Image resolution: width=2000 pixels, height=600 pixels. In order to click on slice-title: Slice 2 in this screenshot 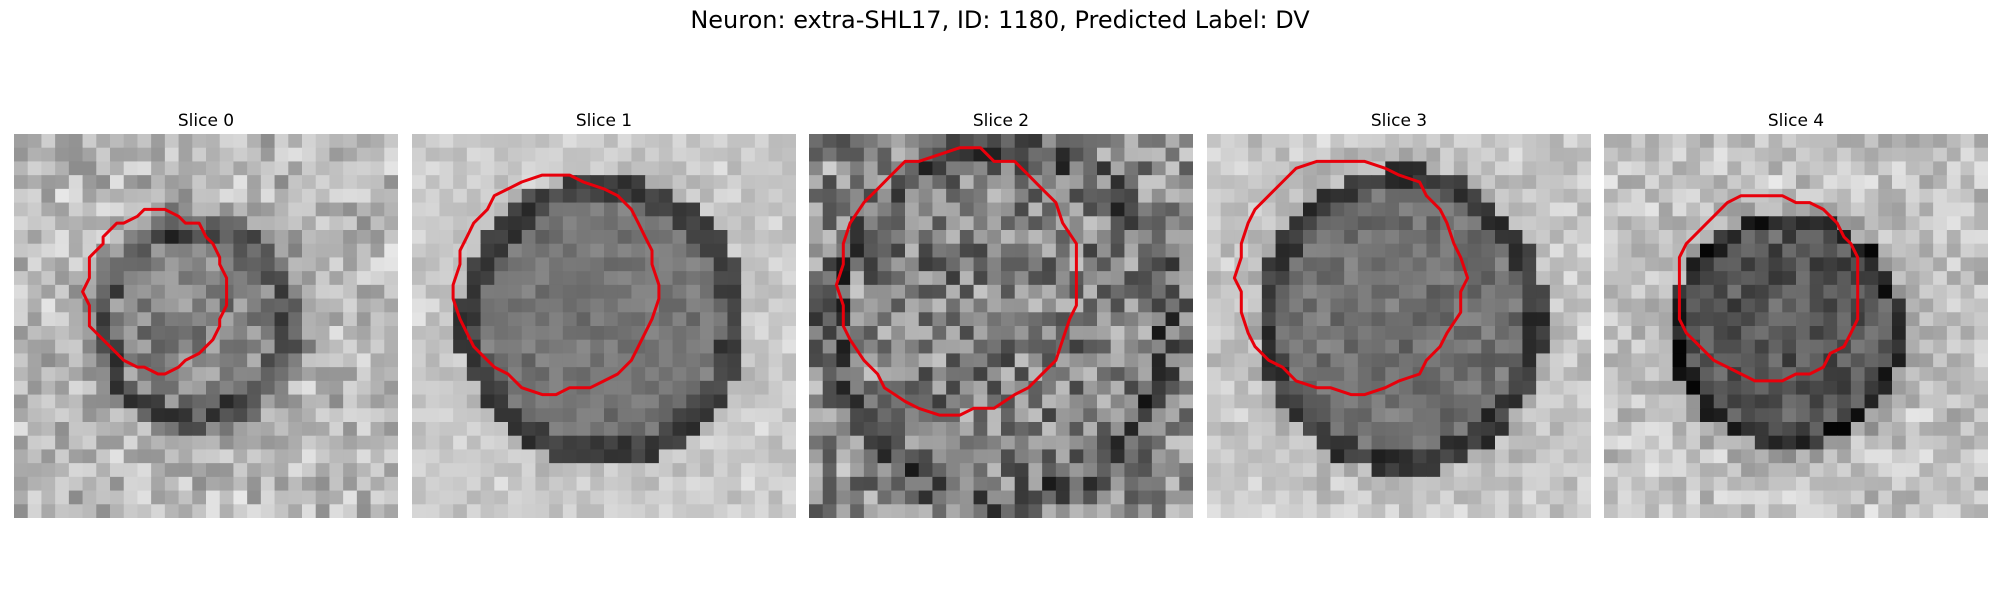, I will do `click(1001, 121)`.